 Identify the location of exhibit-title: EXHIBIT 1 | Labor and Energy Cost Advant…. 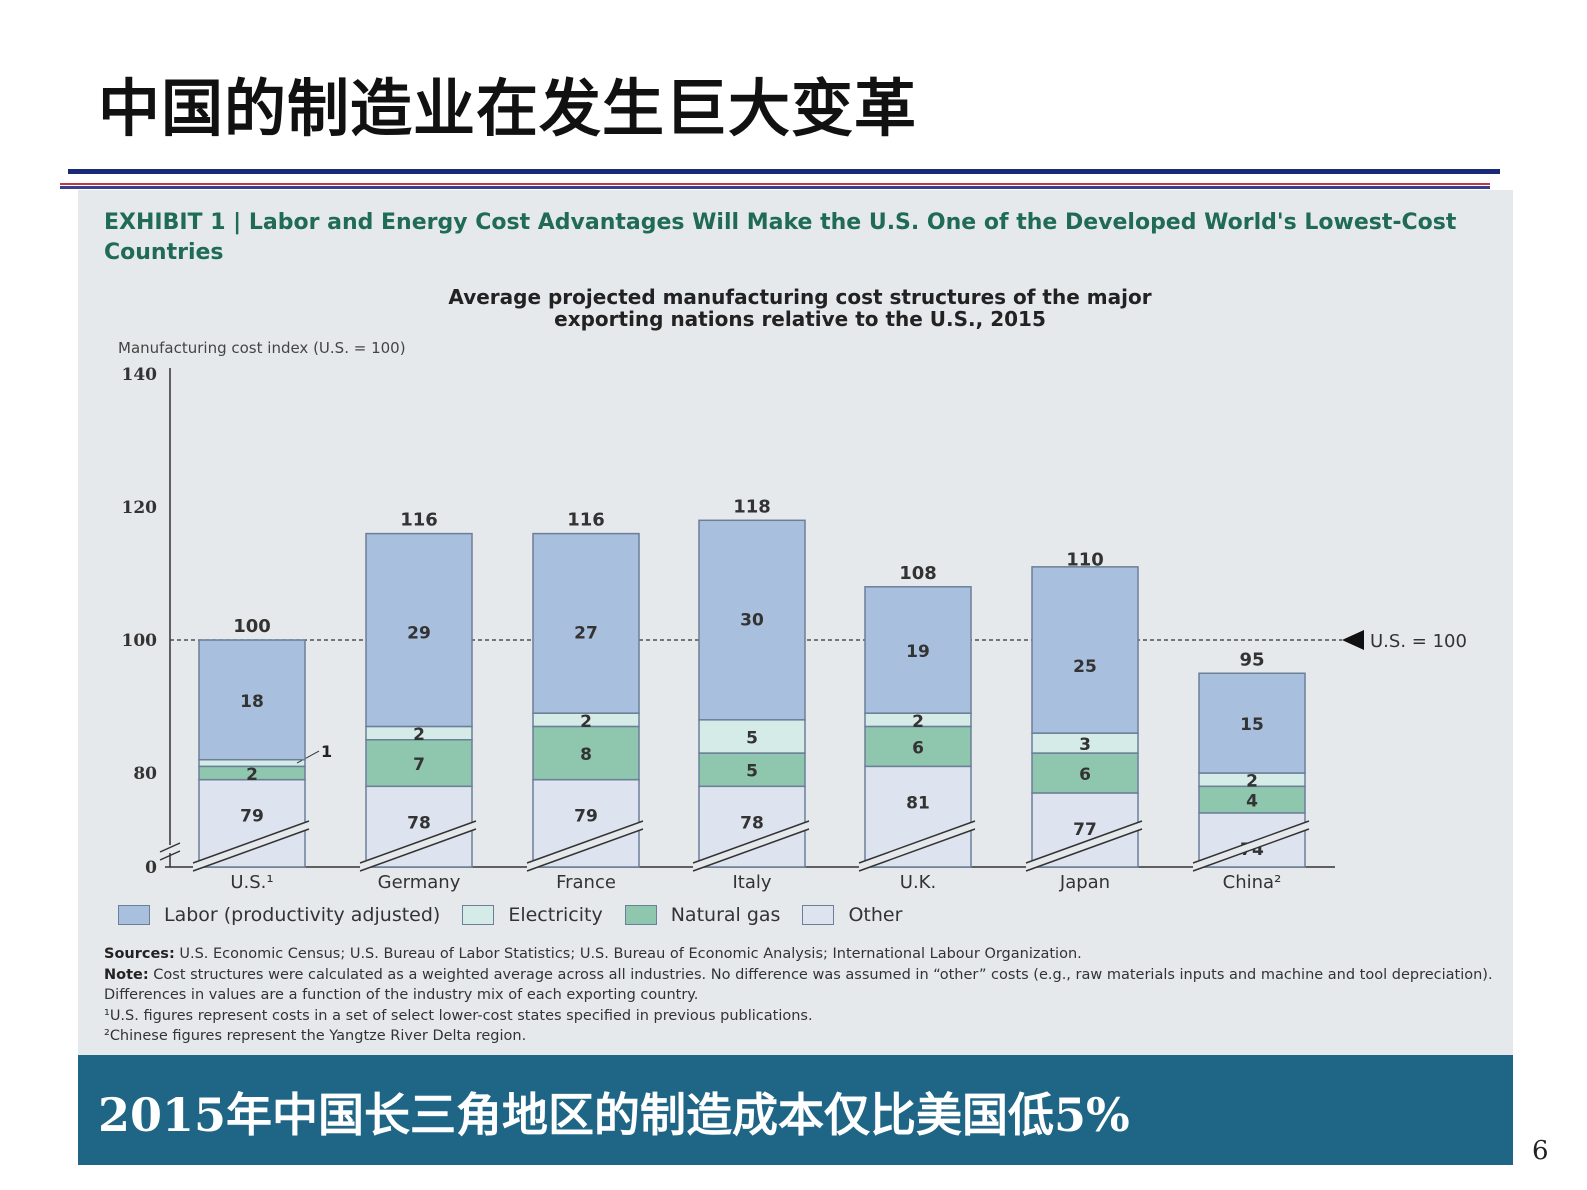
(780, 237).